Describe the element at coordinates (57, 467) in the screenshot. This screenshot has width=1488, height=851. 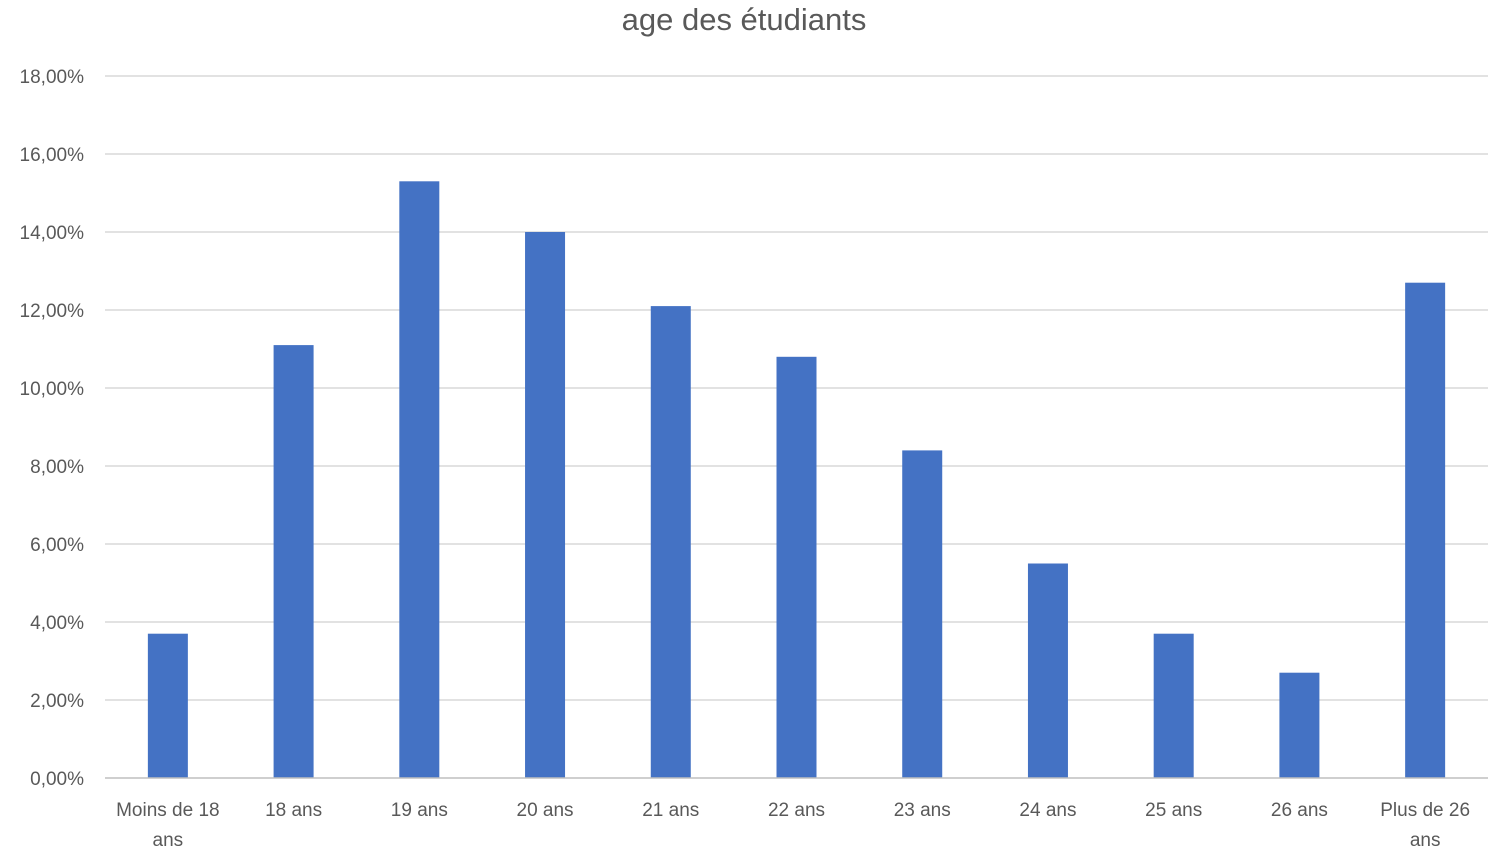
I see `y-tick-label: 8,00%` at that location.